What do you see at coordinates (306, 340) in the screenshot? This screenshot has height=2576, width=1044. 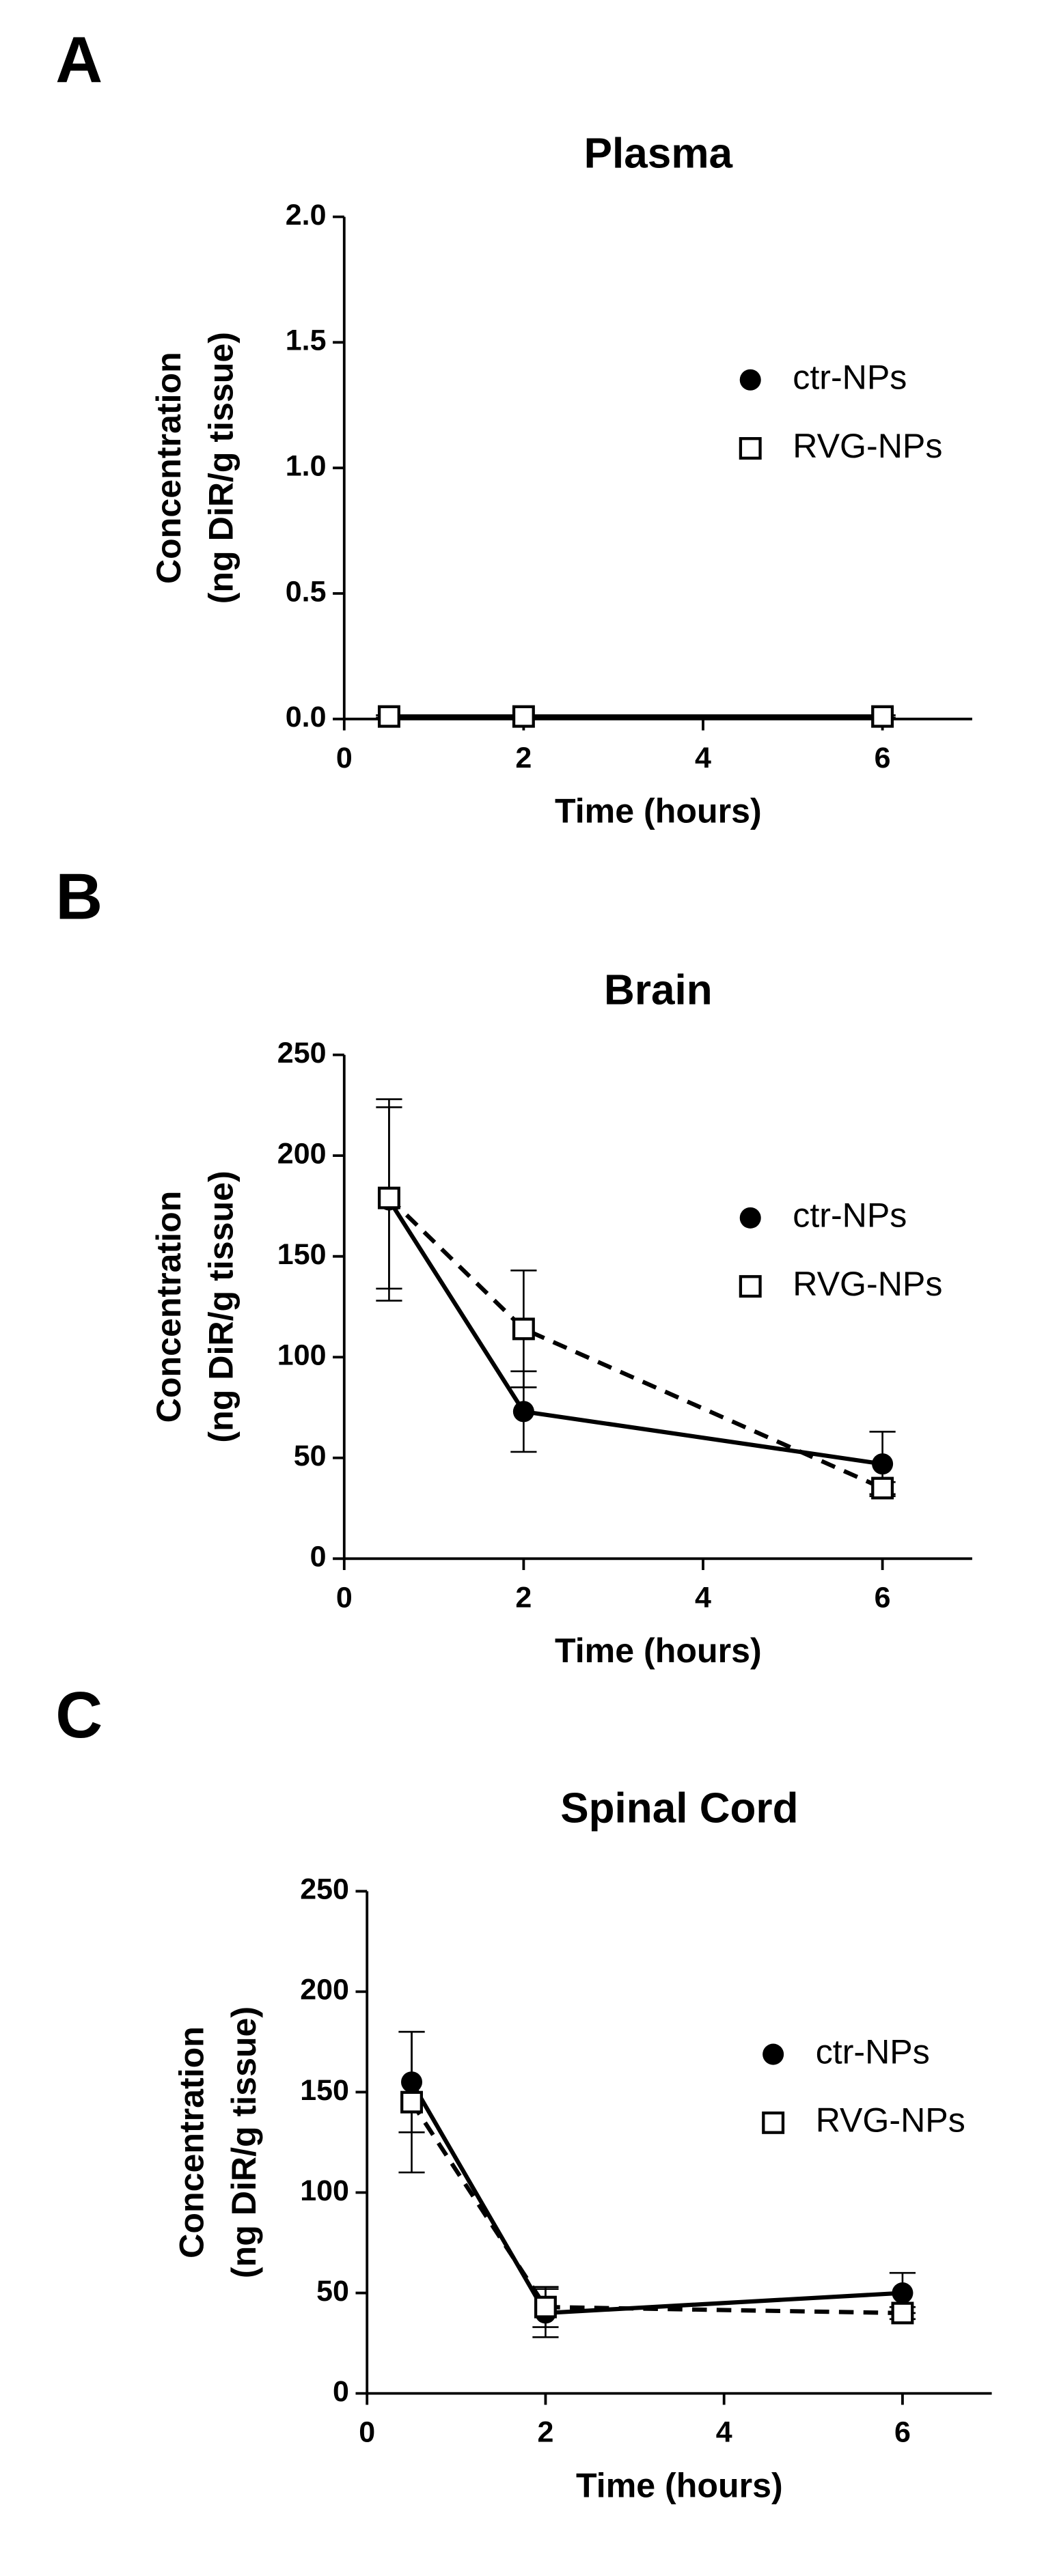 I see `y-tick-label: 1.5` at bounding box center [306, 340].